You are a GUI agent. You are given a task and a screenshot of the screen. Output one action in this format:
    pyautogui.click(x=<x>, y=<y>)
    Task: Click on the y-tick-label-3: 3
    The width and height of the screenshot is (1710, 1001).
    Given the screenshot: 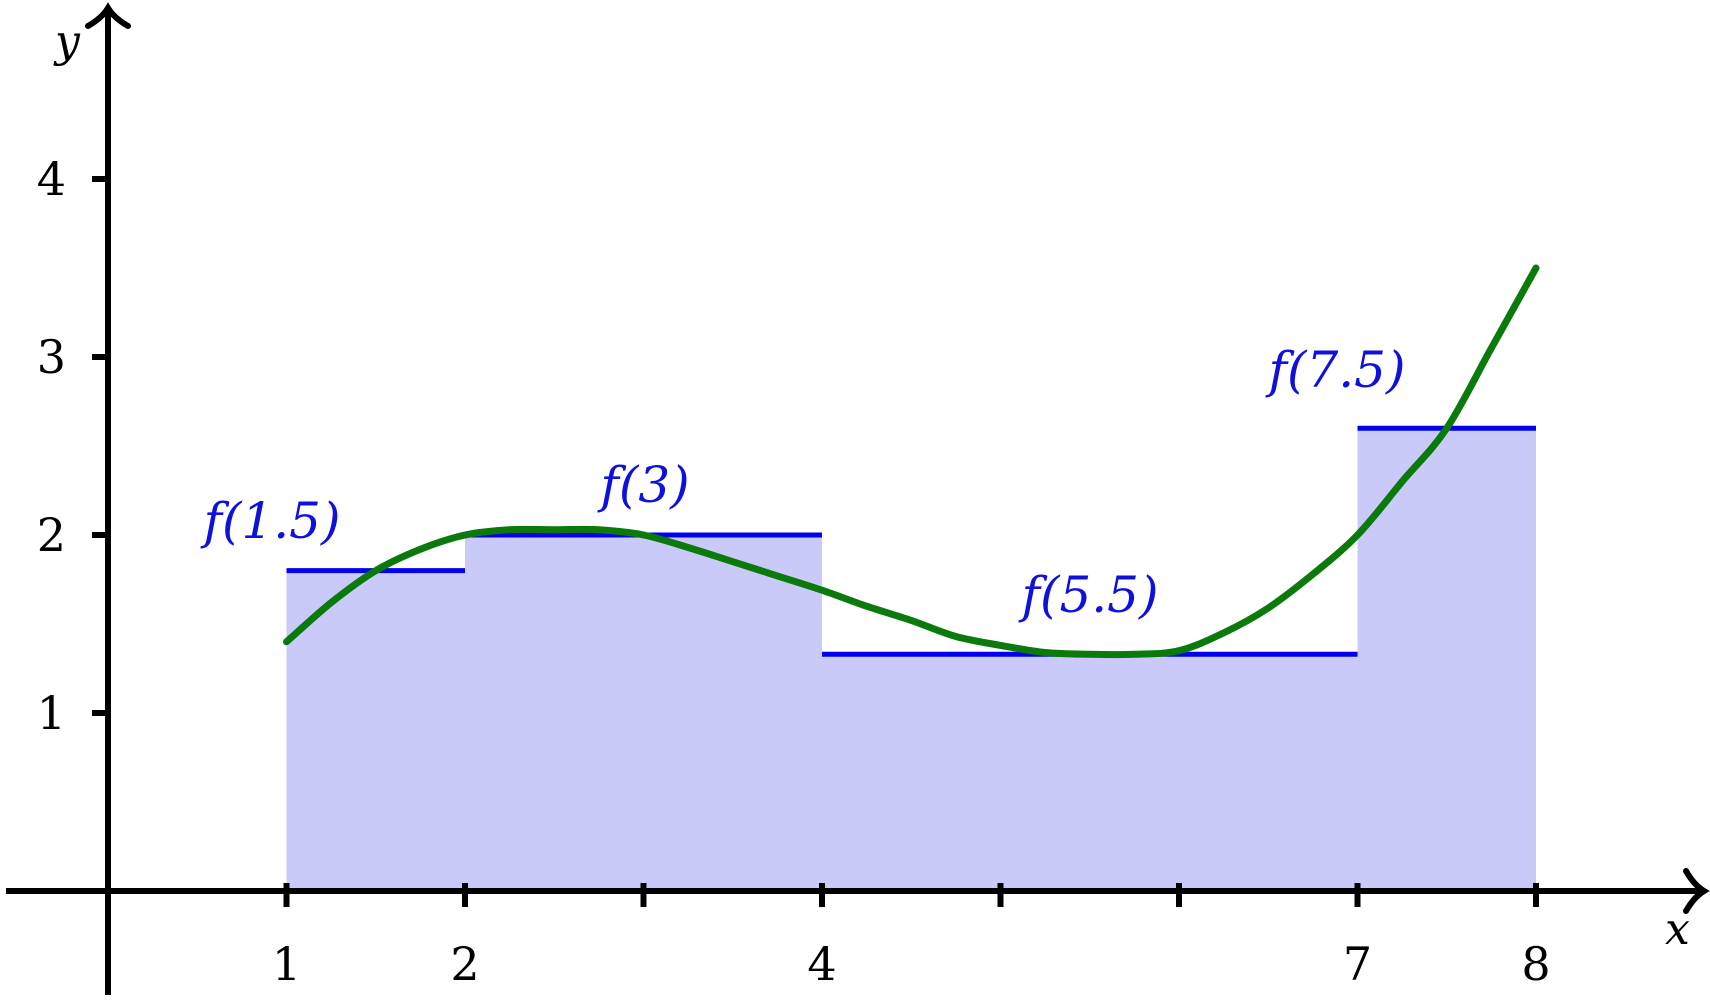 What is the action you would take?
    pyautogui.click(x=51, y=357)
    